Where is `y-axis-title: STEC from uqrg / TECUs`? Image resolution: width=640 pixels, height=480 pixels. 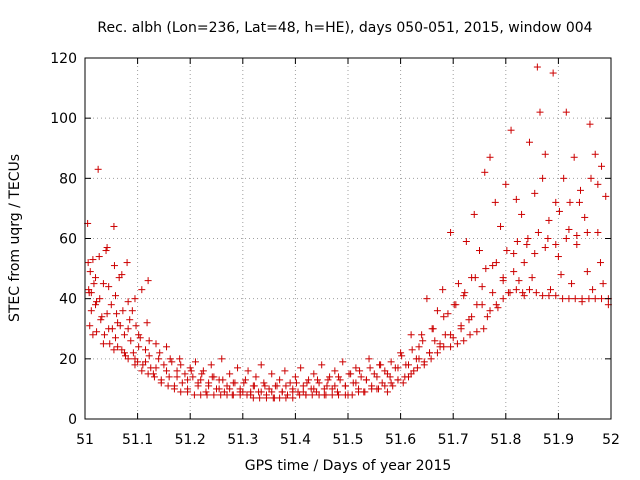 y-axis-title: STEC from uqrg / TECUs is located at coordinates (15, 238).